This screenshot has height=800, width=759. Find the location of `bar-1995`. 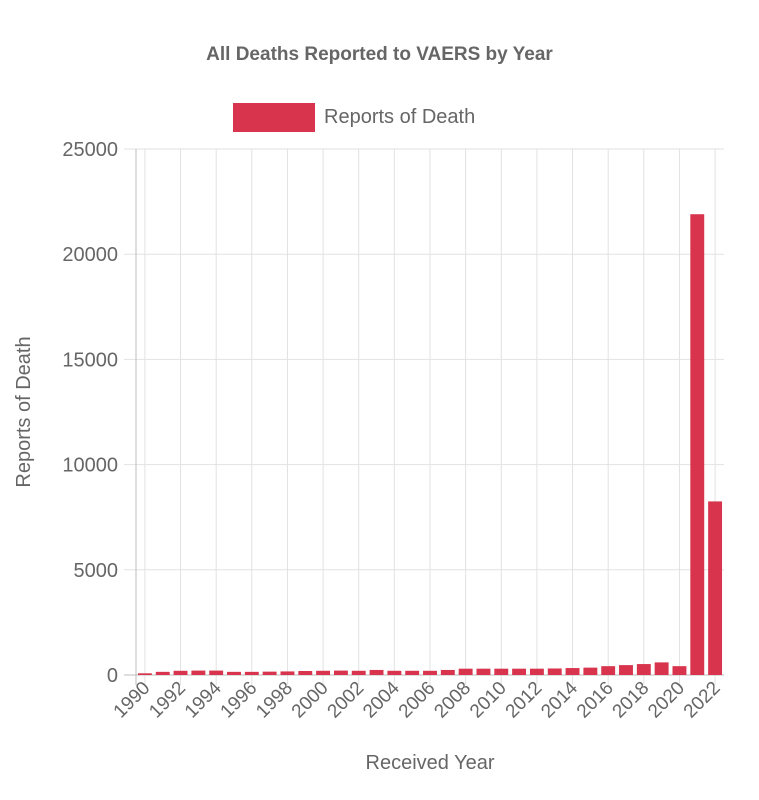

bar-1995 is located at coordinates (234, 673).